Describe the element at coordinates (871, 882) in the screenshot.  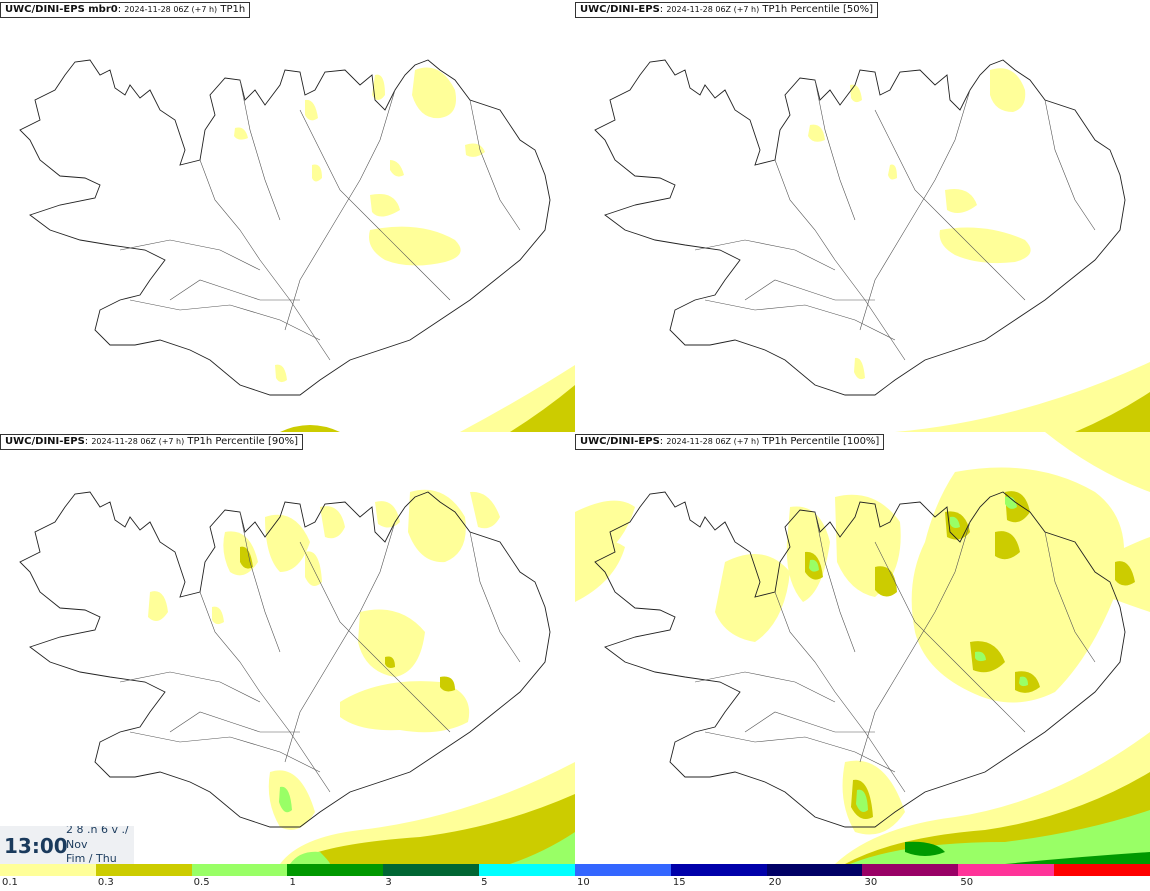
I see `colorbar-tick-label: 30` at that location.